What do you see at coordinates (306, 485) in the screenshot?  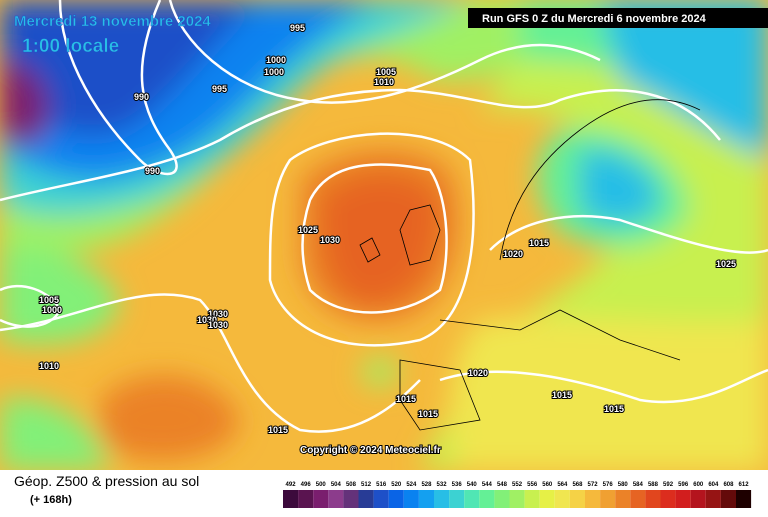 I see `colorbar-label: 496` at bounding box center [306, 485].